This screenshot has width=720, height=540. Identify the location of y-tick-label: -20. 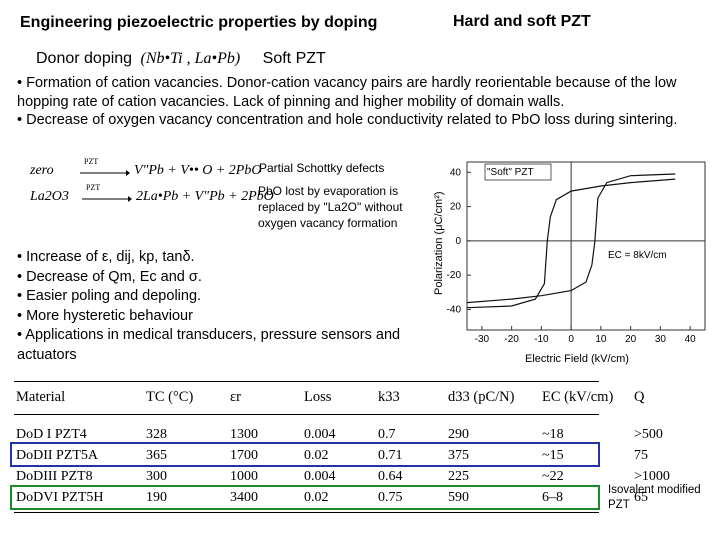
(454, 275).